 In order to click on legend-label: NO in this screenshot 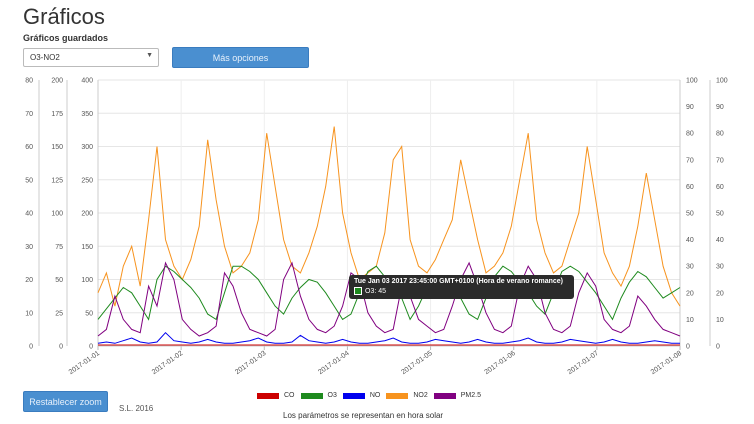, I will do `click(375, 395)`.